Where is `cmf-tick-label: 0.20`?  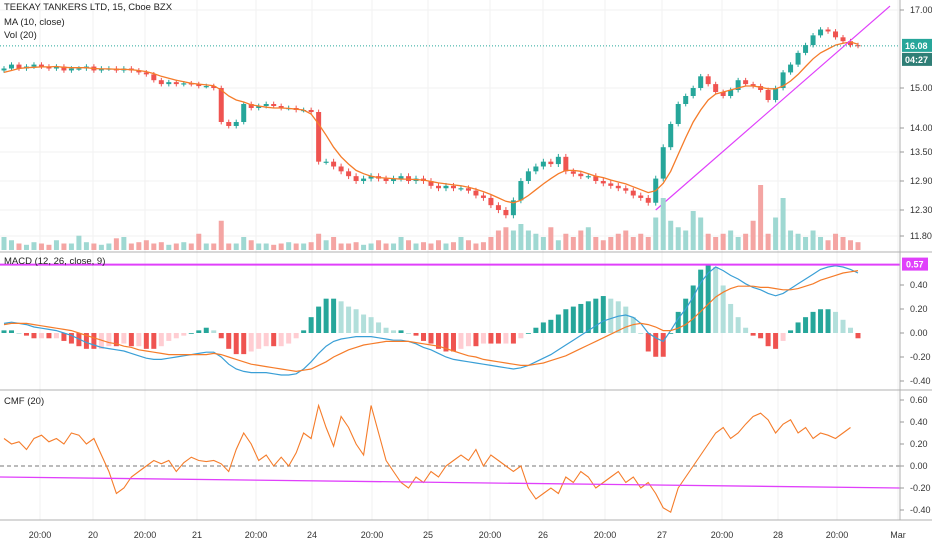
cmf-tick-label: 0.20 is located at coordinates (919, 444).